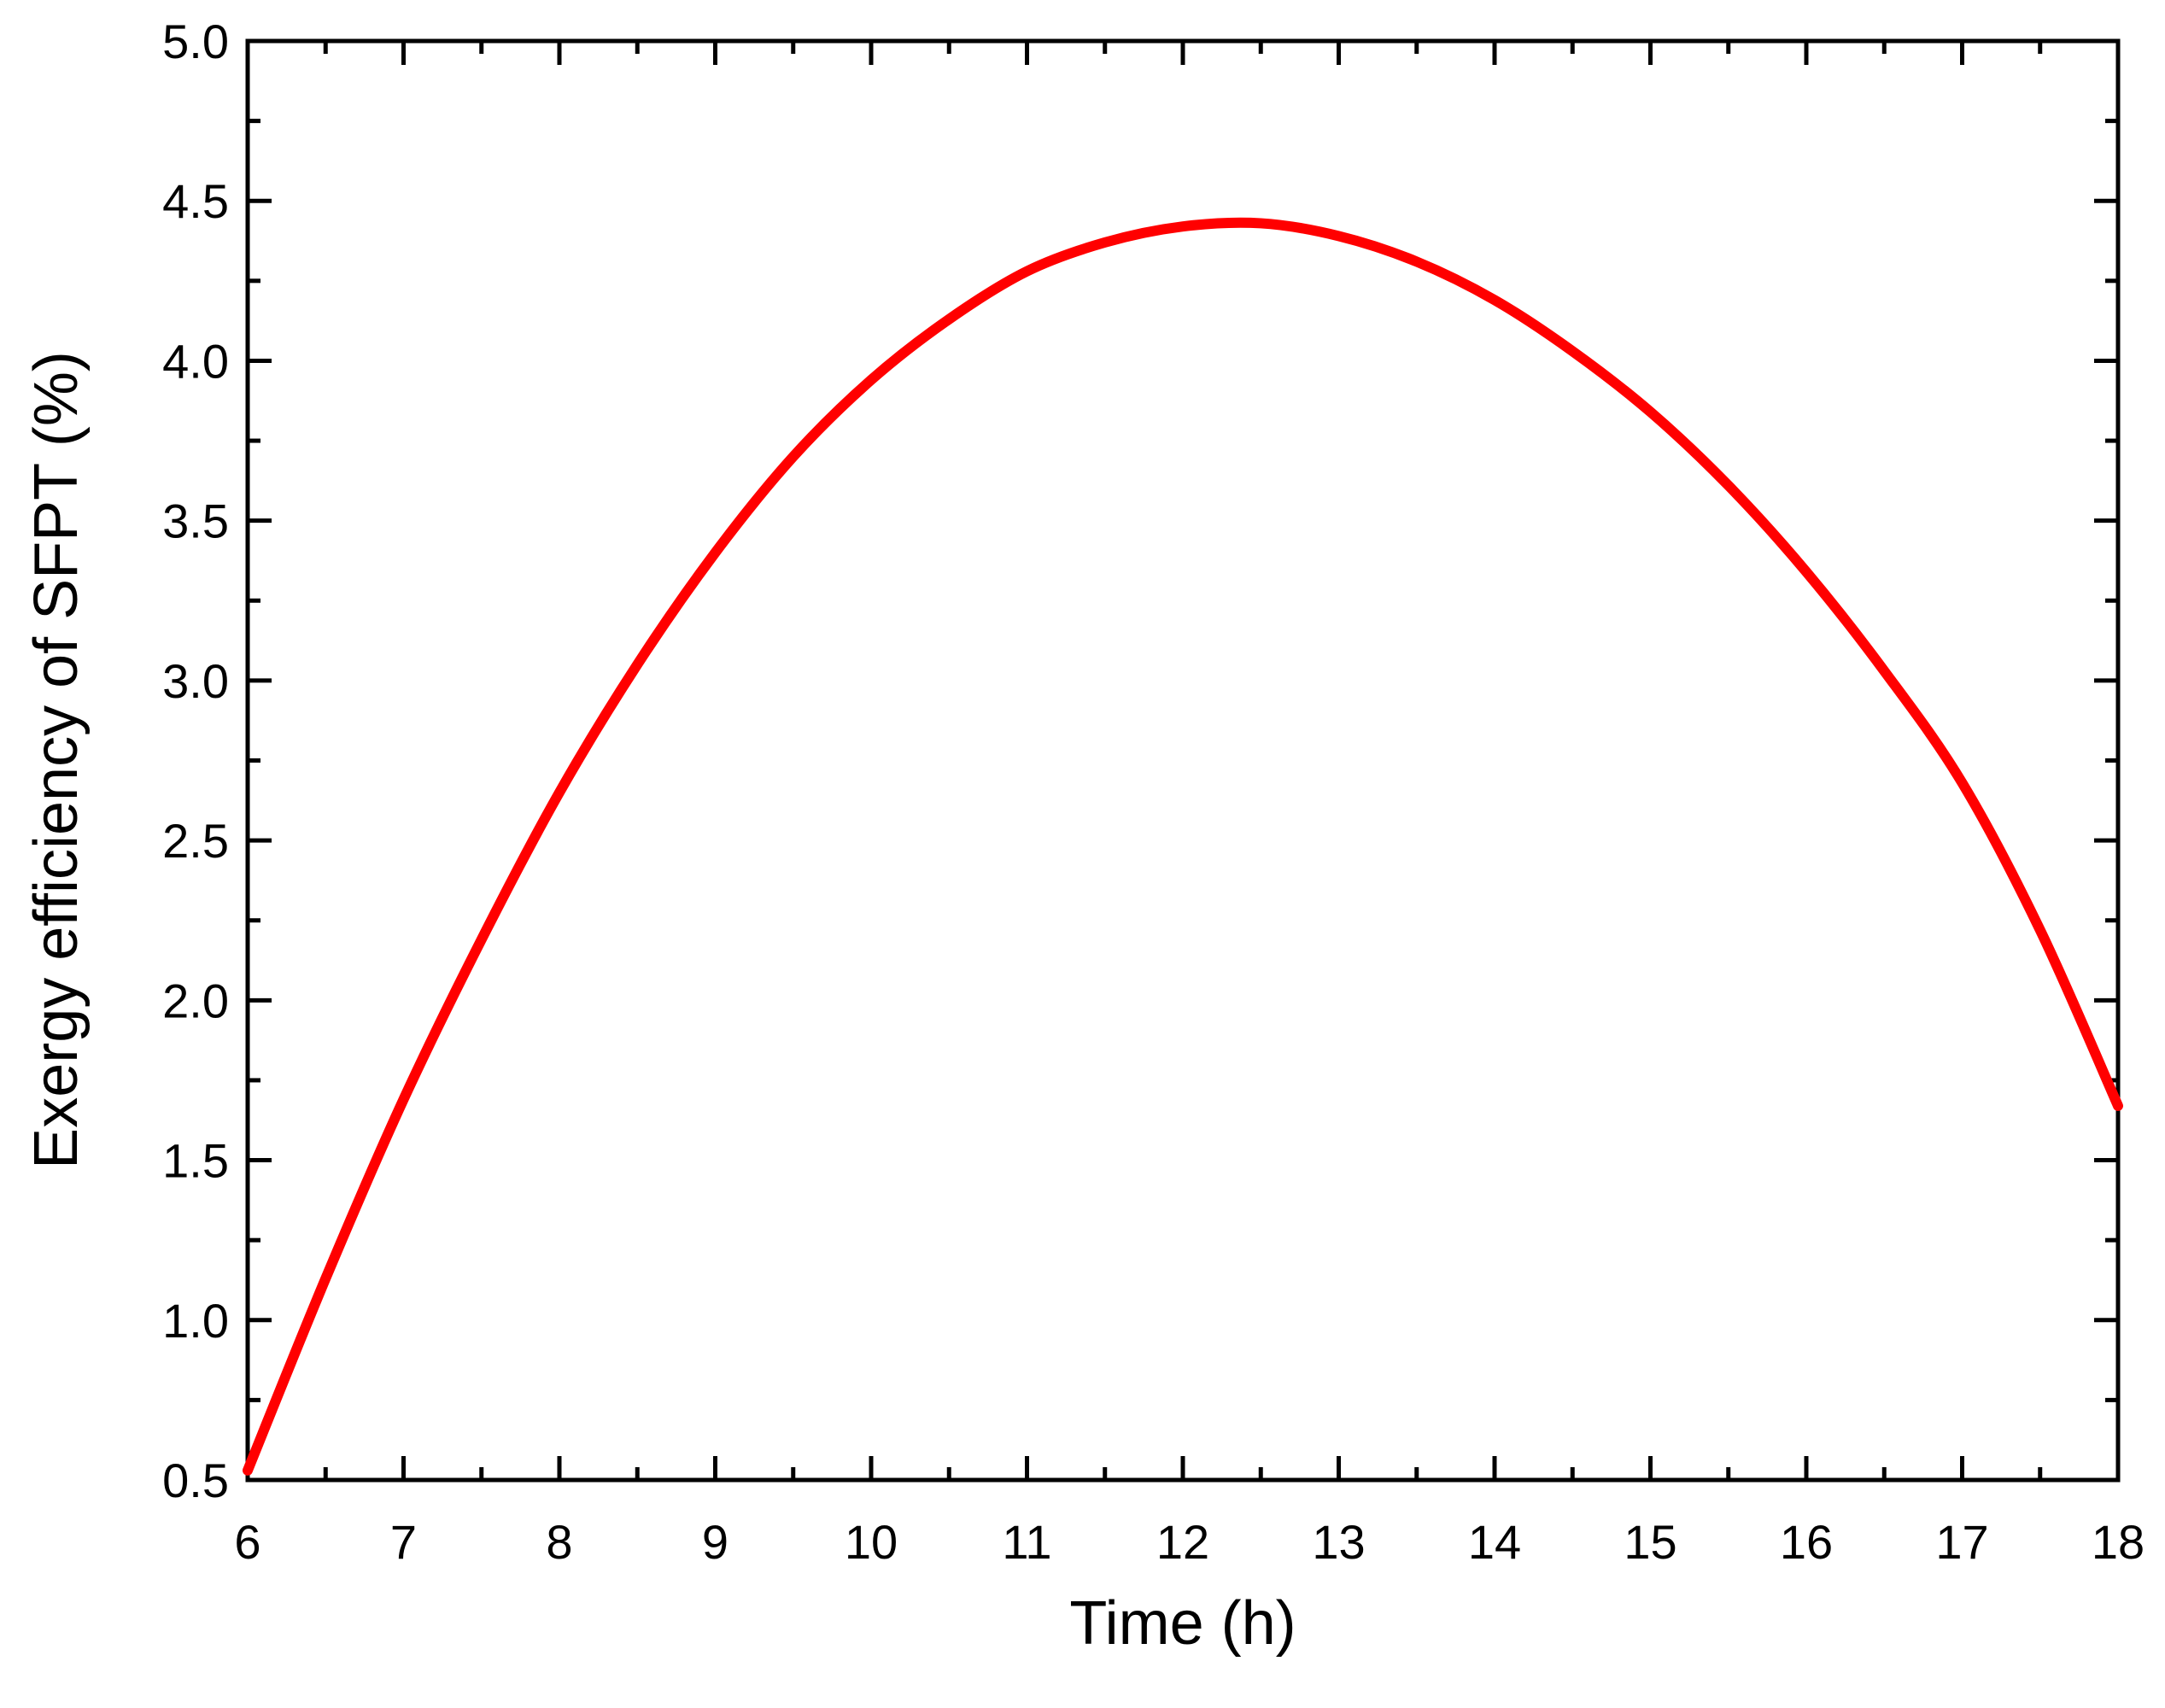  I want to click on x-tick-label: 11, so click(1027, 1542).